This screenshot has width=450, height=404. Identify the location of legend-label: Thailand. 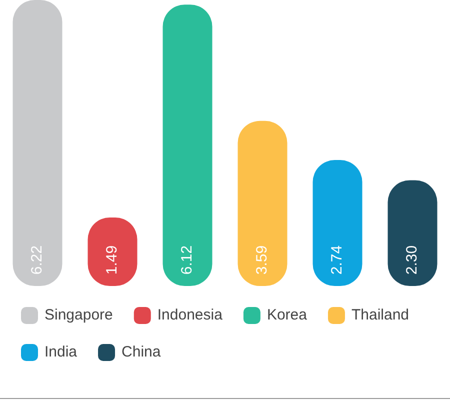
(380, 315).